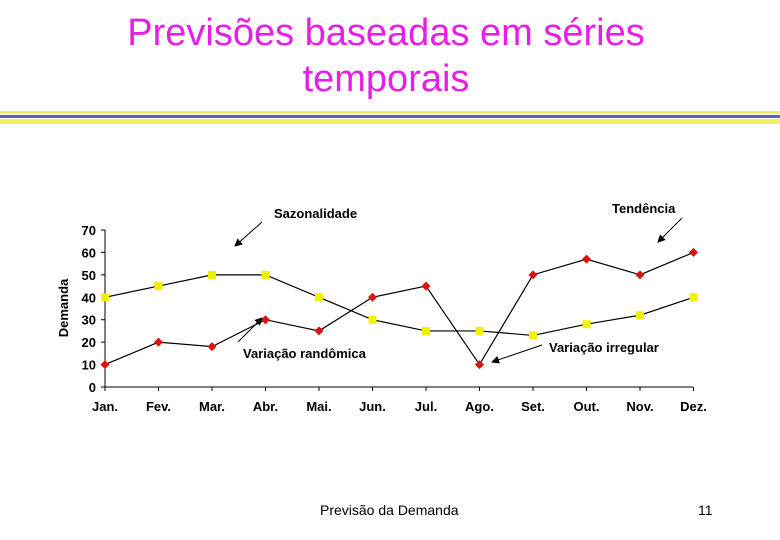 The image size is (780, 540). I want to click on y-tick-label: 30, so click(89, 320).